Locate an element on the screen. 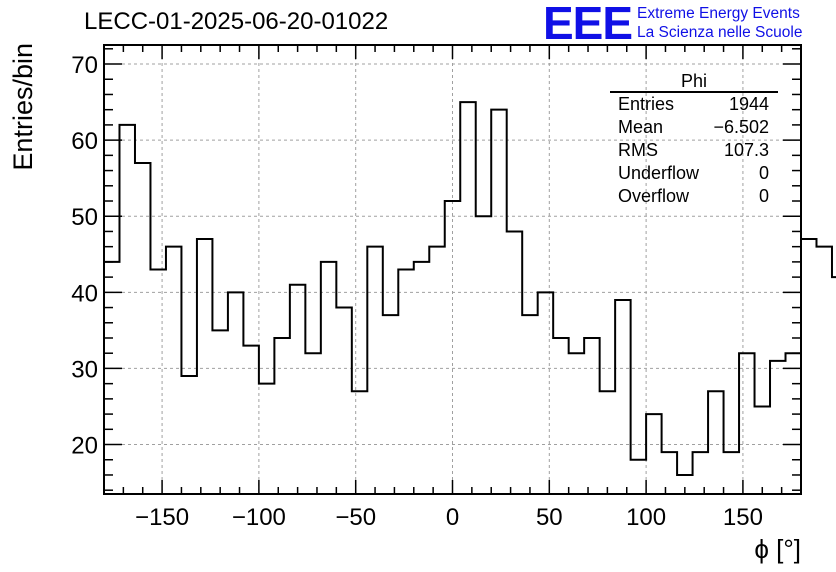 This screenshot has width=836, height=572. stats-title: Phi is located at coordinates (694, 81).